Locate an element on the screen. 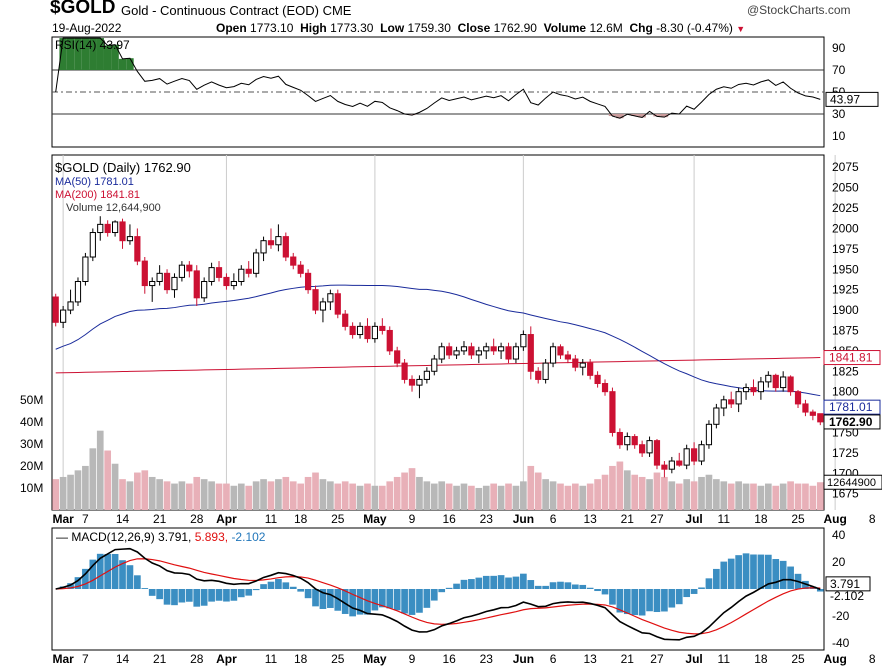 The width and height of the screenshot is (882, 668). macd-tick-label: -40 is located at coordinates (841, 643).